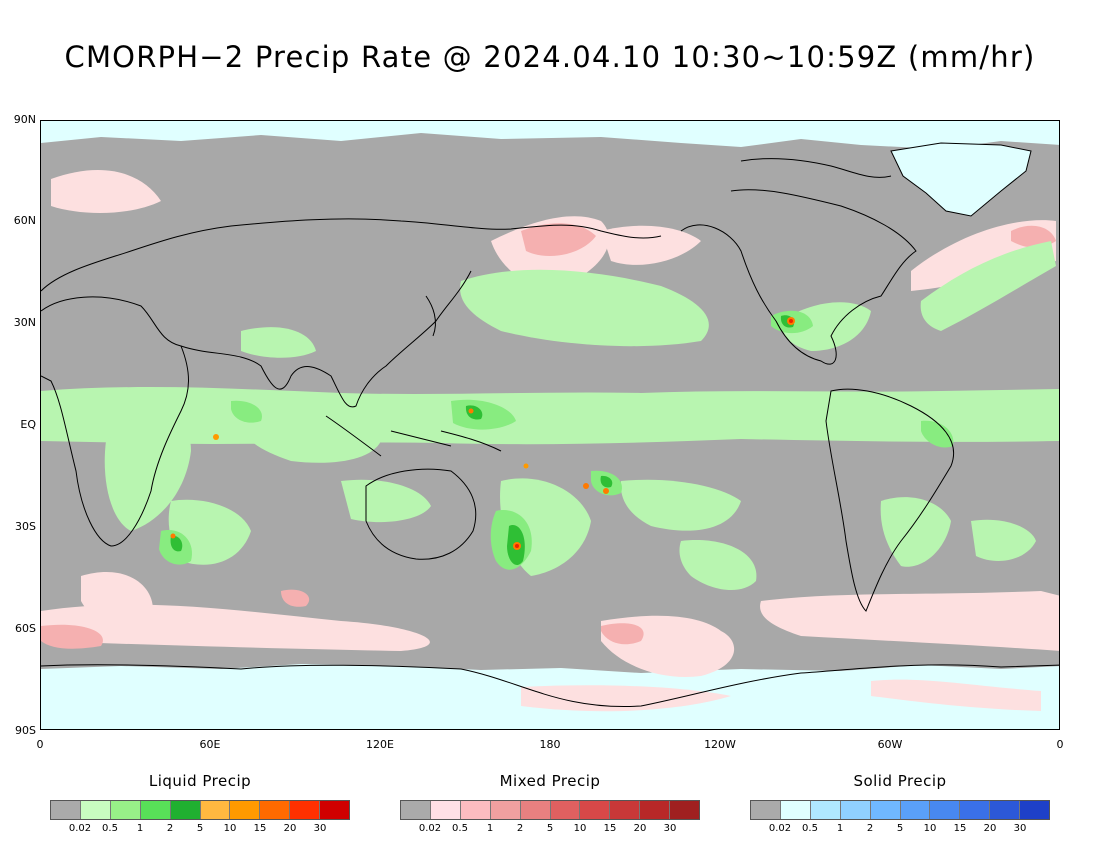  I want to click on legend-tick-mixed: 5, so click(550, 828).